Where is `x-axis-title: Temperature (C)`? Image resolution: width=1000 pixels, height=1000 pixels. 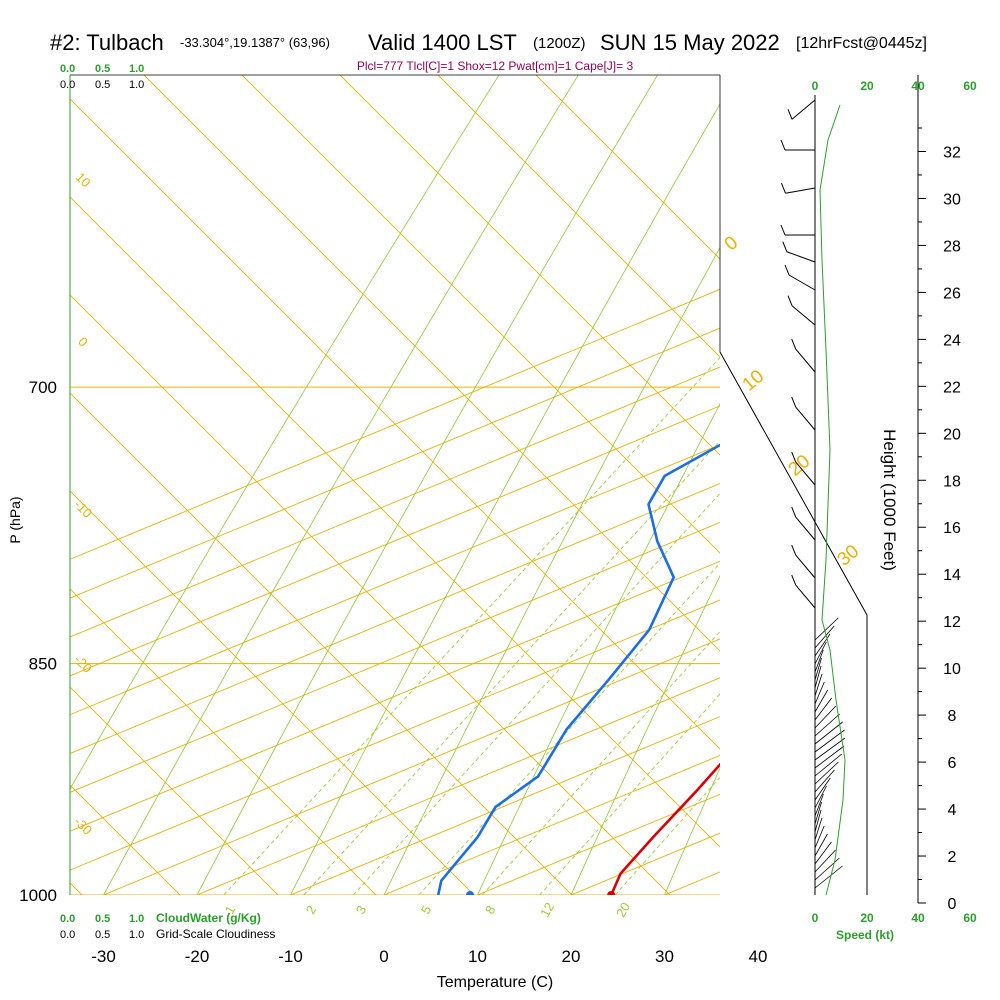 x-axis-title: Temperature (C) is located at coordinates (495, 982).